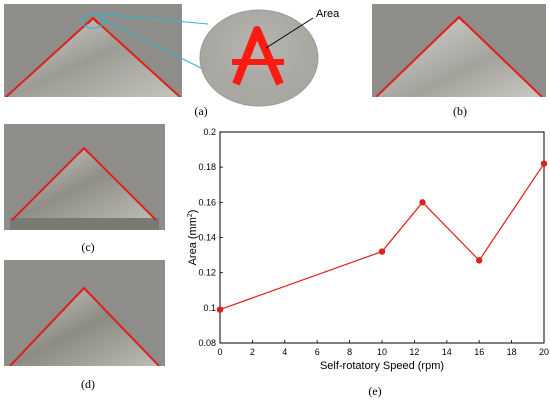  I want to click on cone-outline-d, so click(84, 326).